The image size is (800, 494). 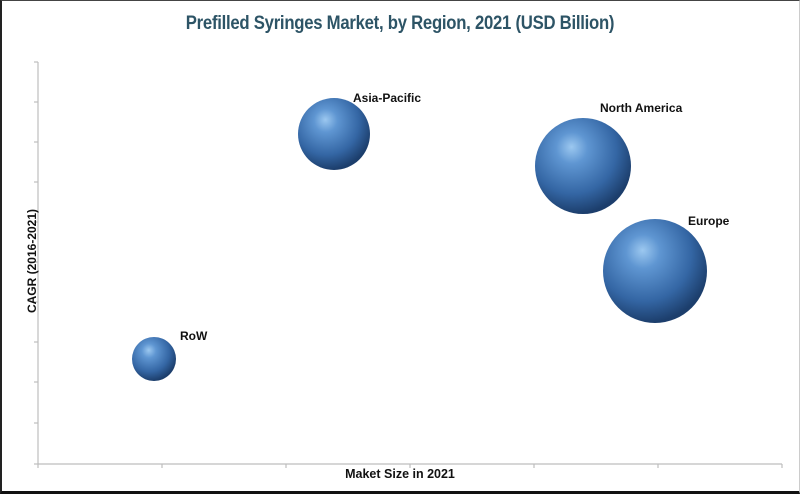 I want to click on label-europe: Europe, so click(x=709, y=221).